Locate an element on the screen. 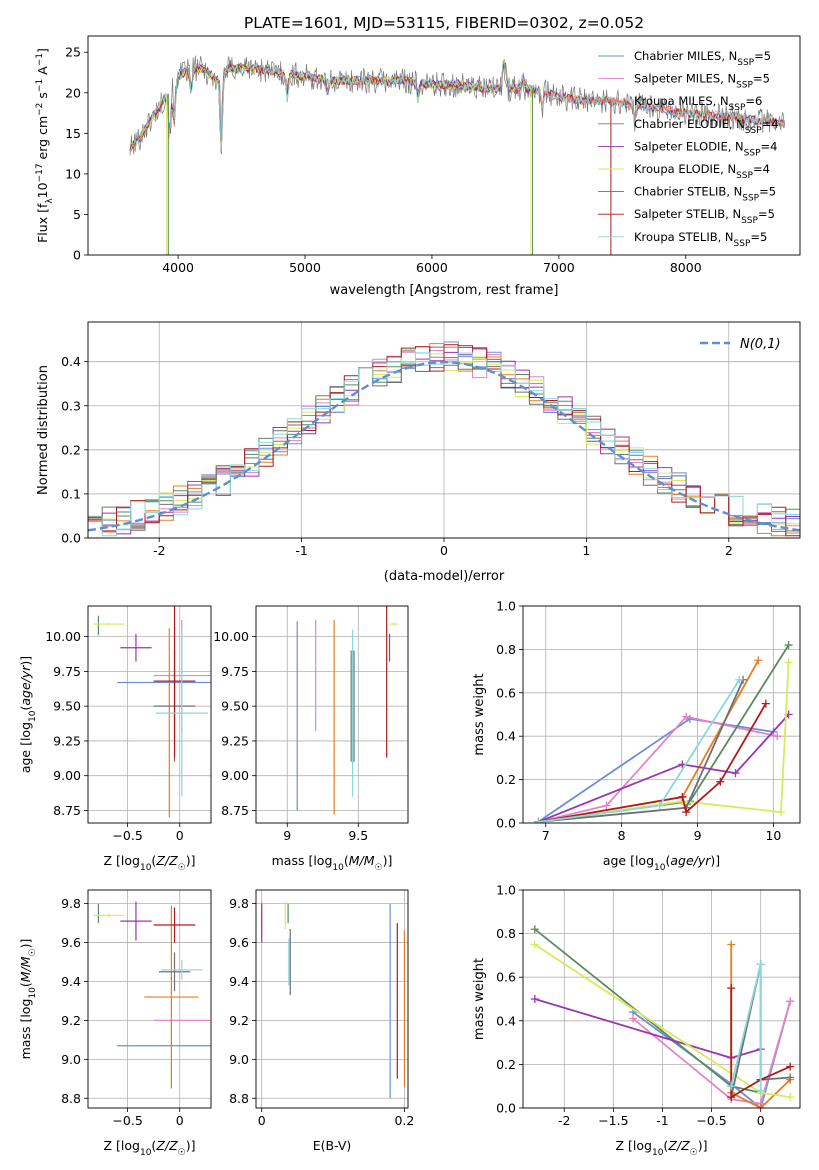 The image size is (819, 1170). legend-entry: Chabrier ELODIE, NSSP=4 is located at coordinates (706, 126).